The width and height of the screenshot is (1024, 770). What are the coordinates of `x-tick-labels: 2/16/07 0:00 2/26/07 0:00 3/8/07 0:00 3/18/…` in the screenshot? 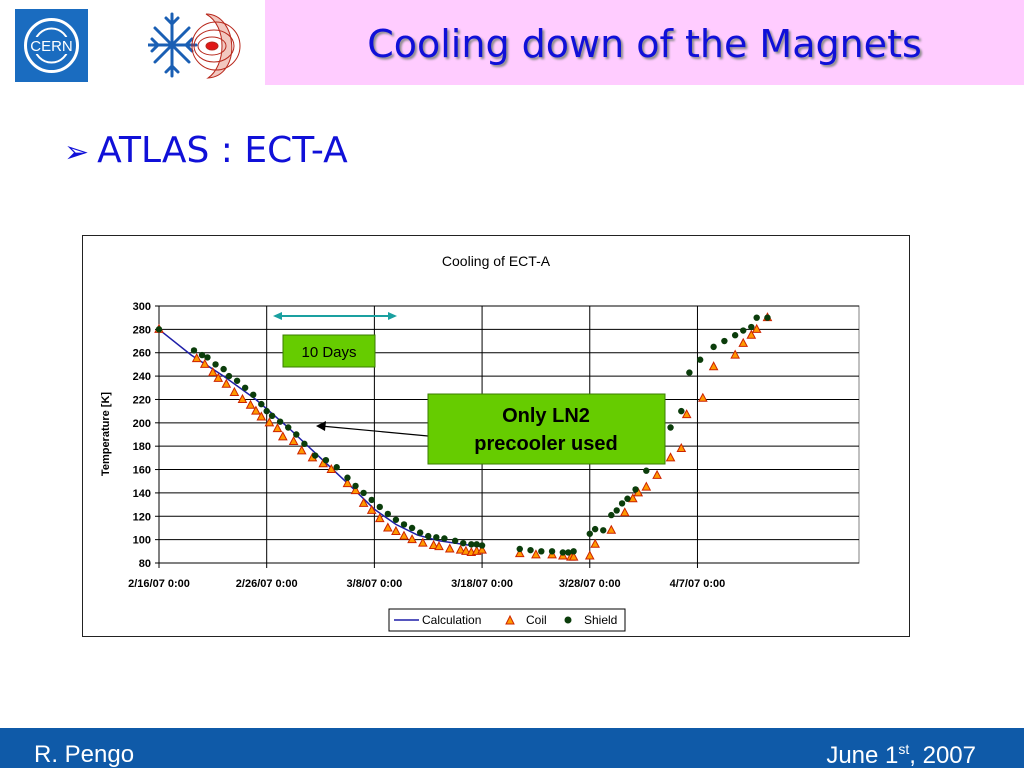 It's located at (426, 584).